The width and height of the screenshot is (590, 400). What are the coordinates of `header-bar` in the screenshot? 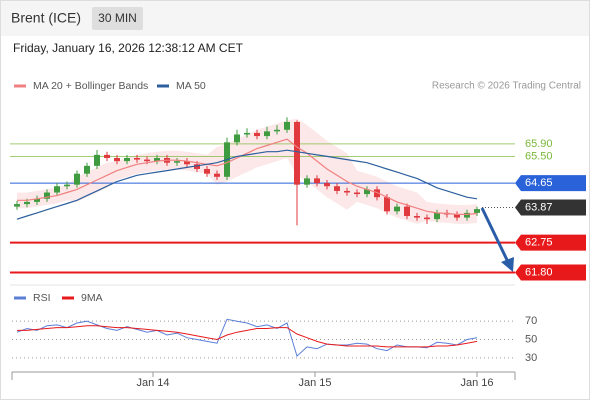 It's located at (295, 18).